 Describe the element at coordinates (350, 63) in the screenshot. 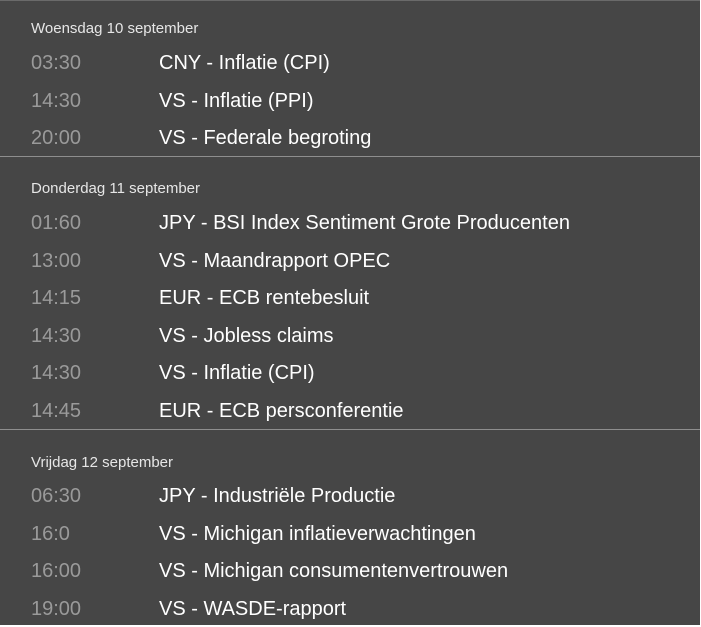

I see `list-item: 03:30 CNY - Inflatie (CPI)` at that location.